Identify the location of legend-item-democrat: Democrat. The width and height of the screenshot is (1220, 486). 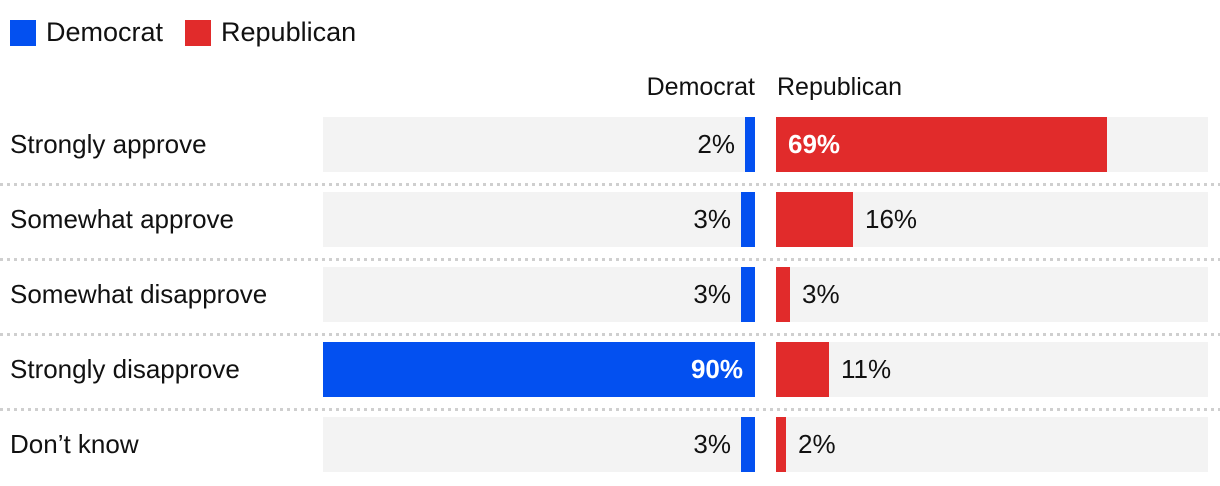
(86, 32).